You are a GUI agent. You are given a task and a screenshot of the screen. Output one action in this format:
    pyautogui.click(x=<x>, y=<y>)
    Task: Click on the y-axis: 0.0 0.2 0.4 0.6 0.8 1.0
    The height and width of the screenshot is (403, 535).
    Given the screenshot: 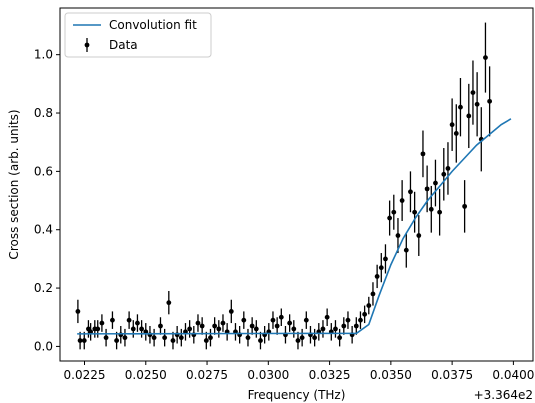 What is the action you would take?
    pyautogui.click(x=47, y=200)
    